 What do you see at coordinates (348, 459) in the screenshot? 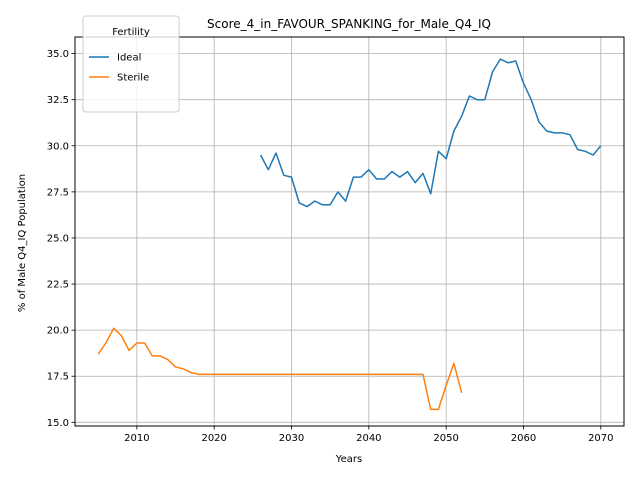
I see `x-axis-title: Years` at bounding box center [348, 459].